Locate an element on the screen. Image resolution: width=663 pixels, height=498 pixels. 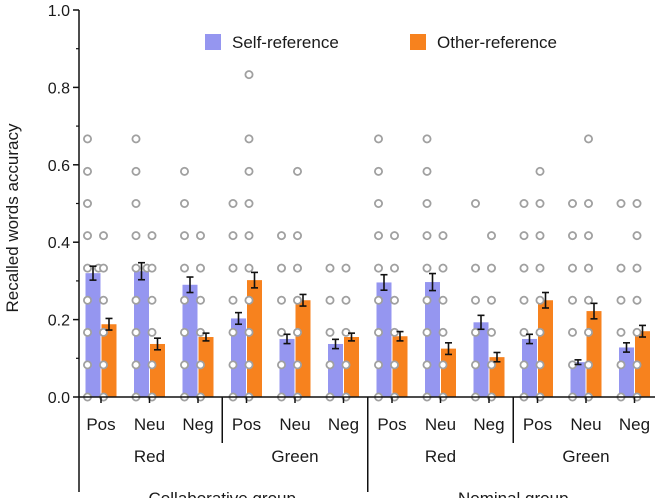
legend-label-other: Other-reference is located at coordinates (497, 42).